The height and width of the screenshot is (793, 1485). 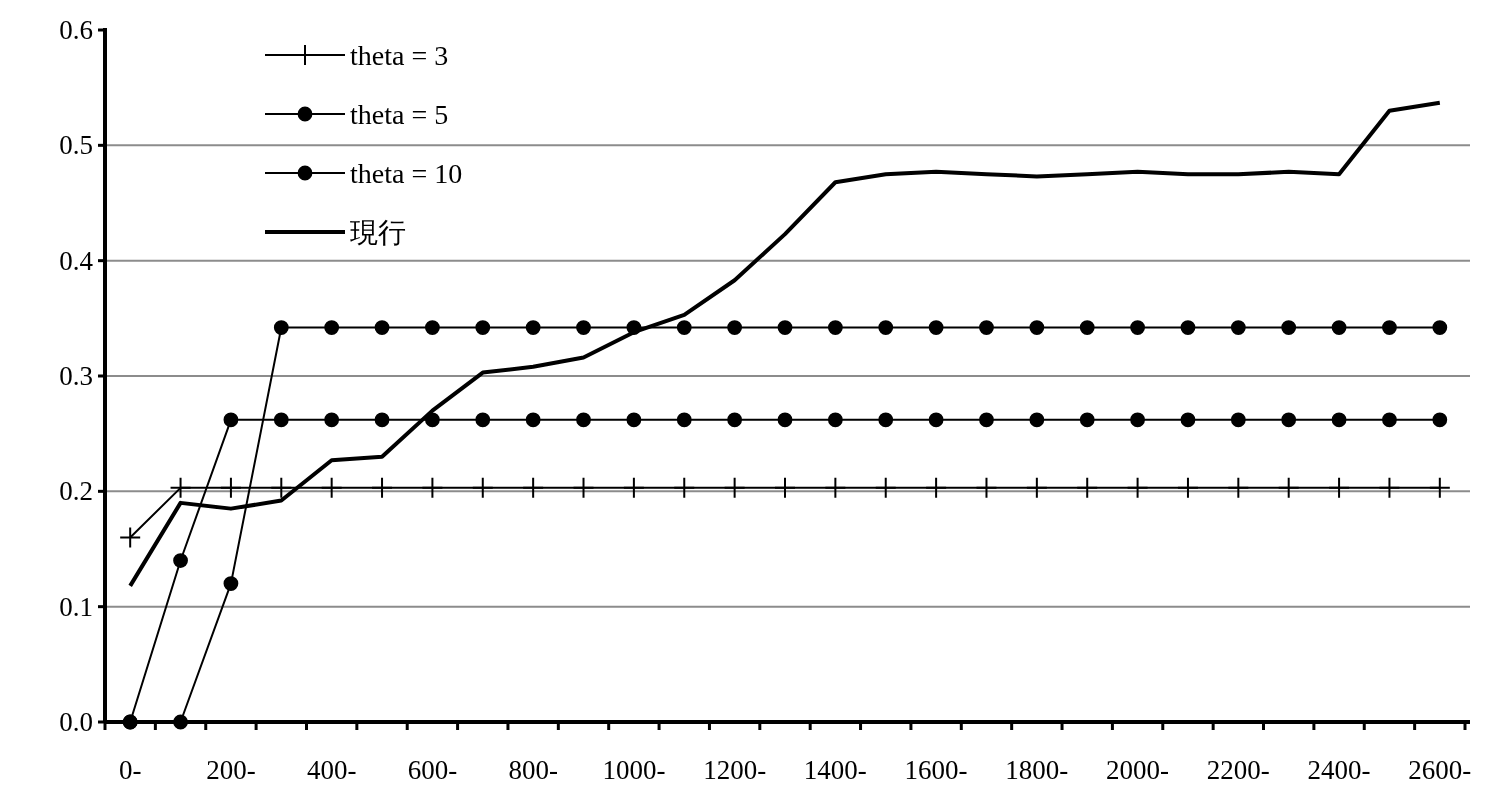 I want to click on y-tick-label: 0.3, so click(x=76, y=376).